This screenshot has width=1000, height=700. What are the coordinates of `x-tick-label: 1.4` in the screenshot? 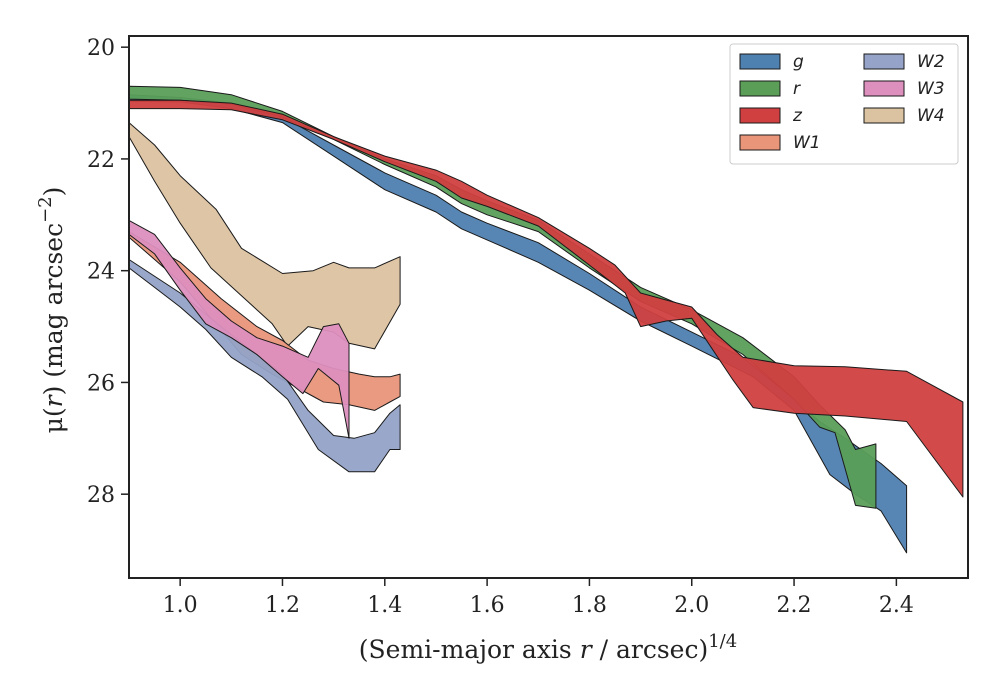 It's located at (384, 605).